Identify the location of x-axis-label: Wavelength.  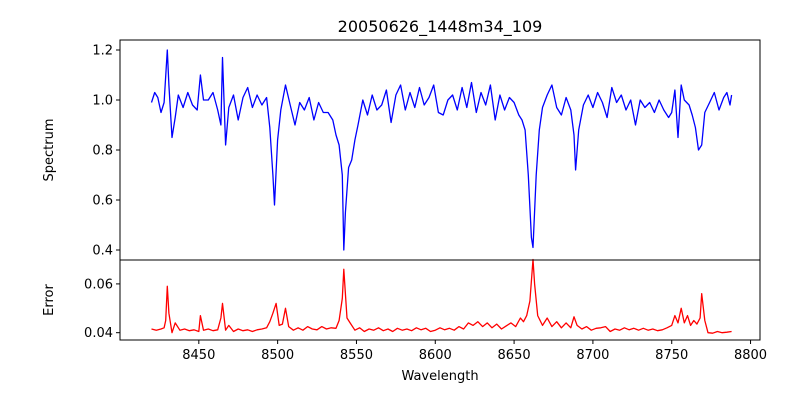
(439, 376).